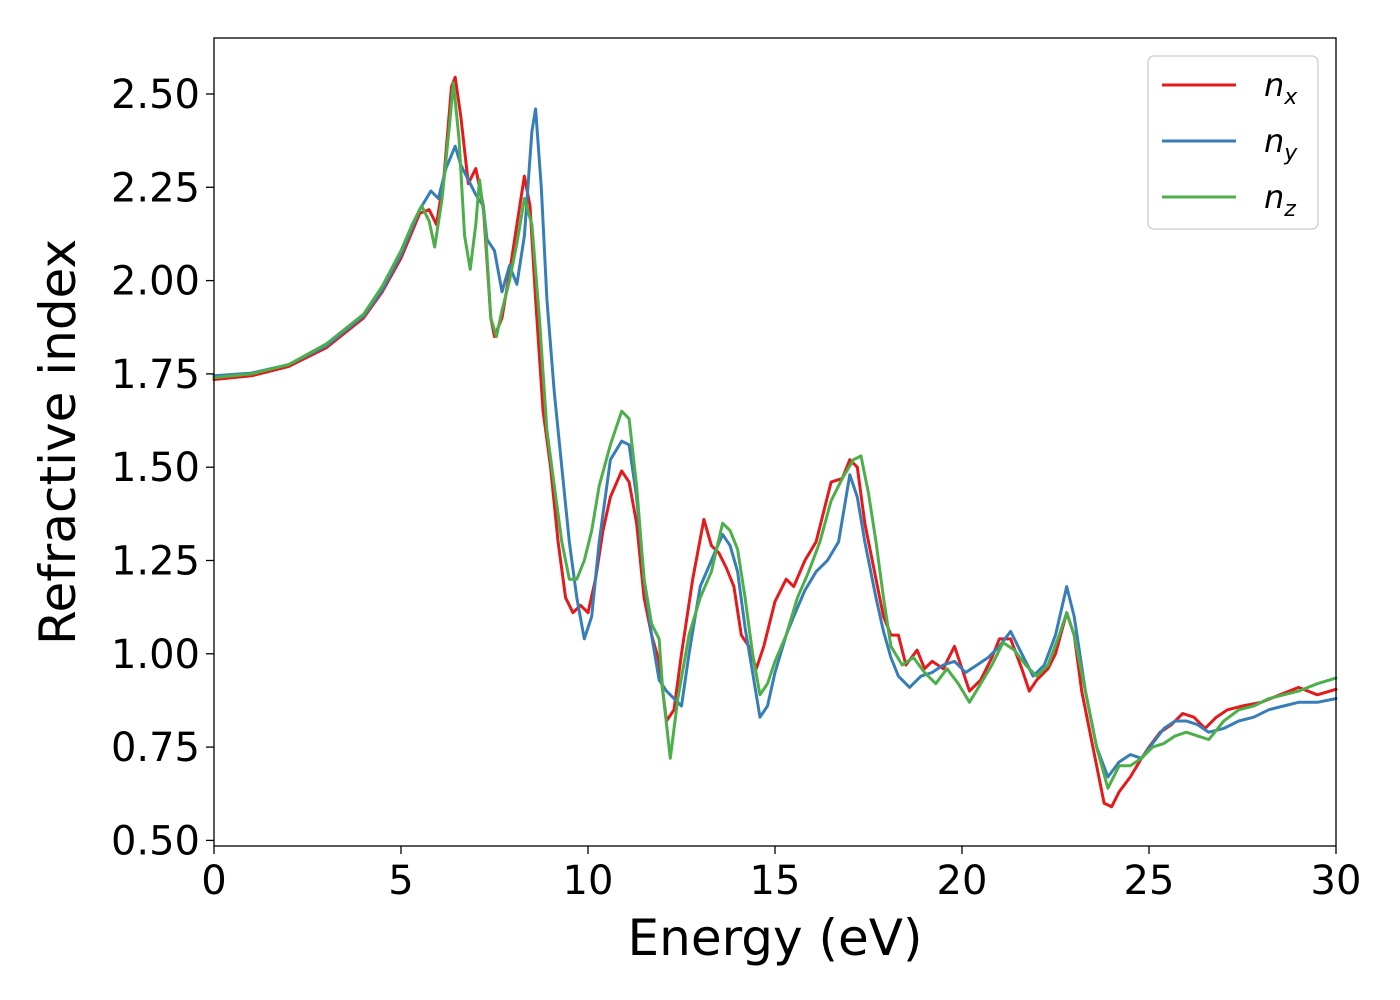  What do you see at coordinates (155, 282) in the screenshot?
I see `y-tick-label: 2.00` at bounding box center [155, 282].